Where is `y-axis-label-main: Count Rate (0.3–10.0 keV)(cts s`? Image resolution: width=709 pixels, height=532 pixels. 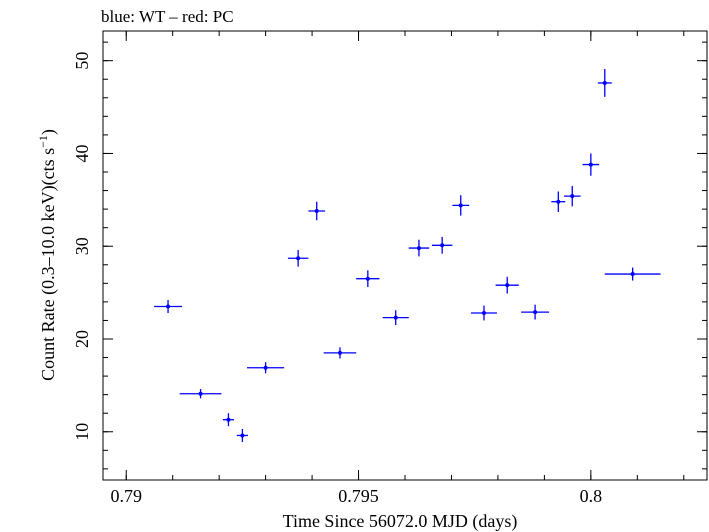
y-axis-label-main: Count Rate (0.3–10.0 keV)(cts s is located at coordinates (48, 264).